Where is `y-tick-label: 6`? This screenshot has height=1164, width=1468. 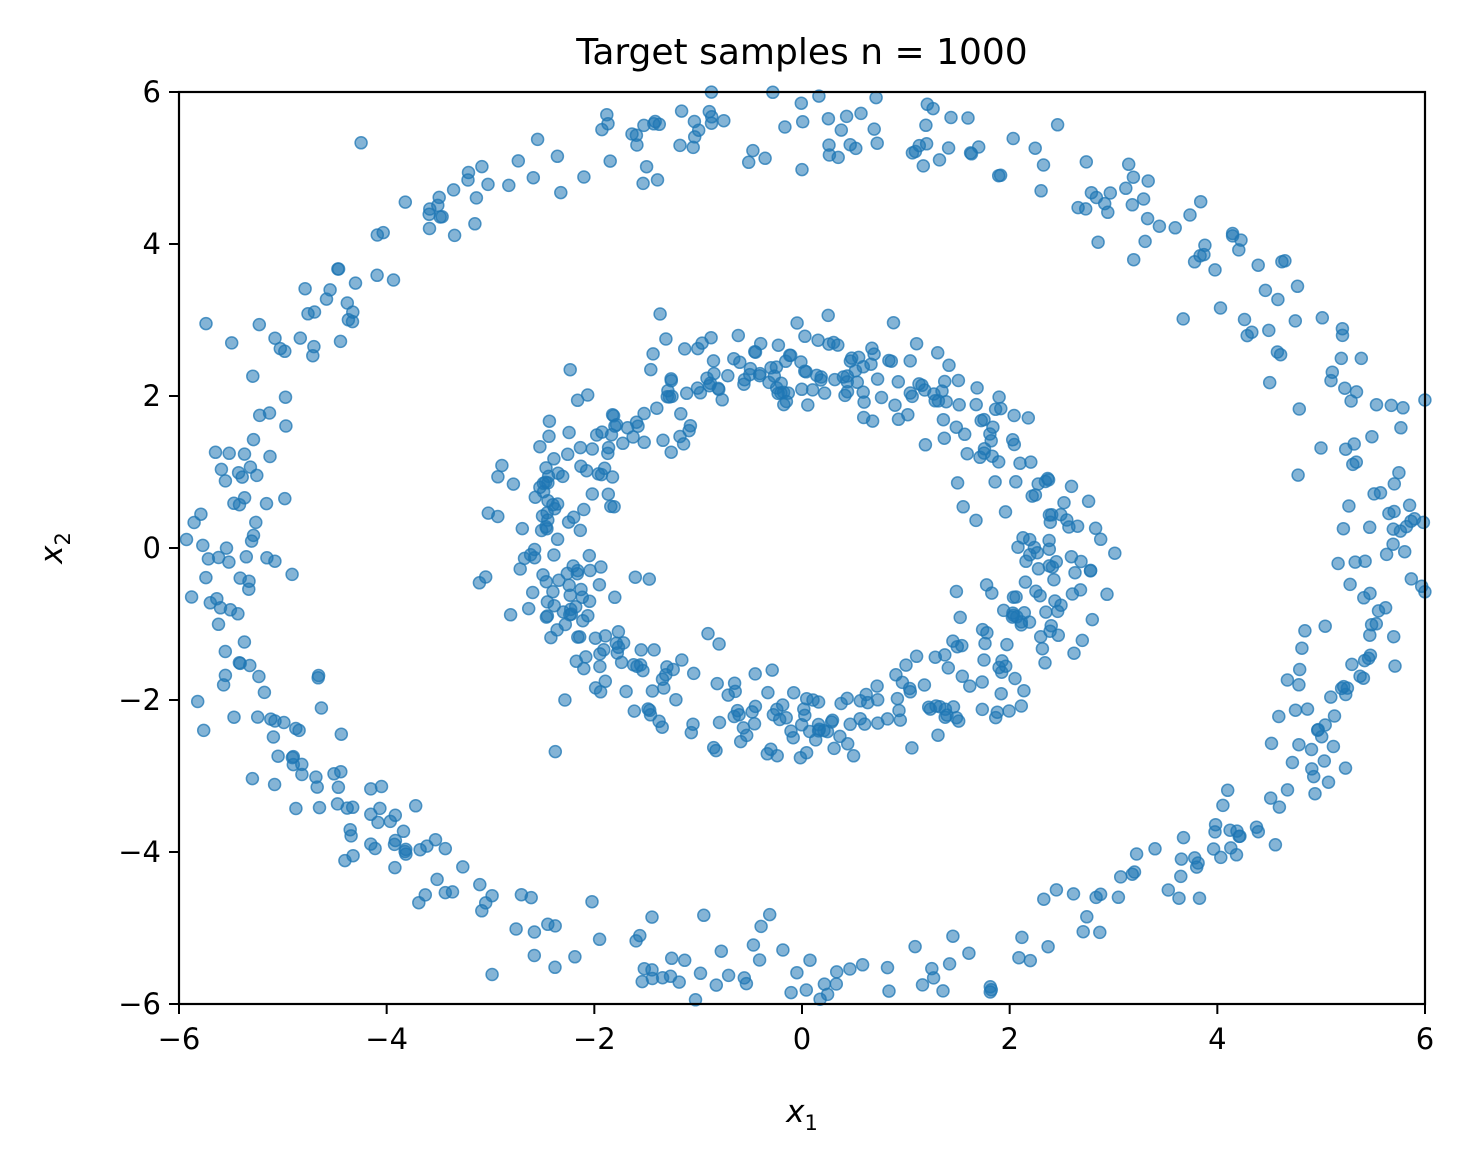
y-tick-label: 6 is located at coordinates (152, 92).